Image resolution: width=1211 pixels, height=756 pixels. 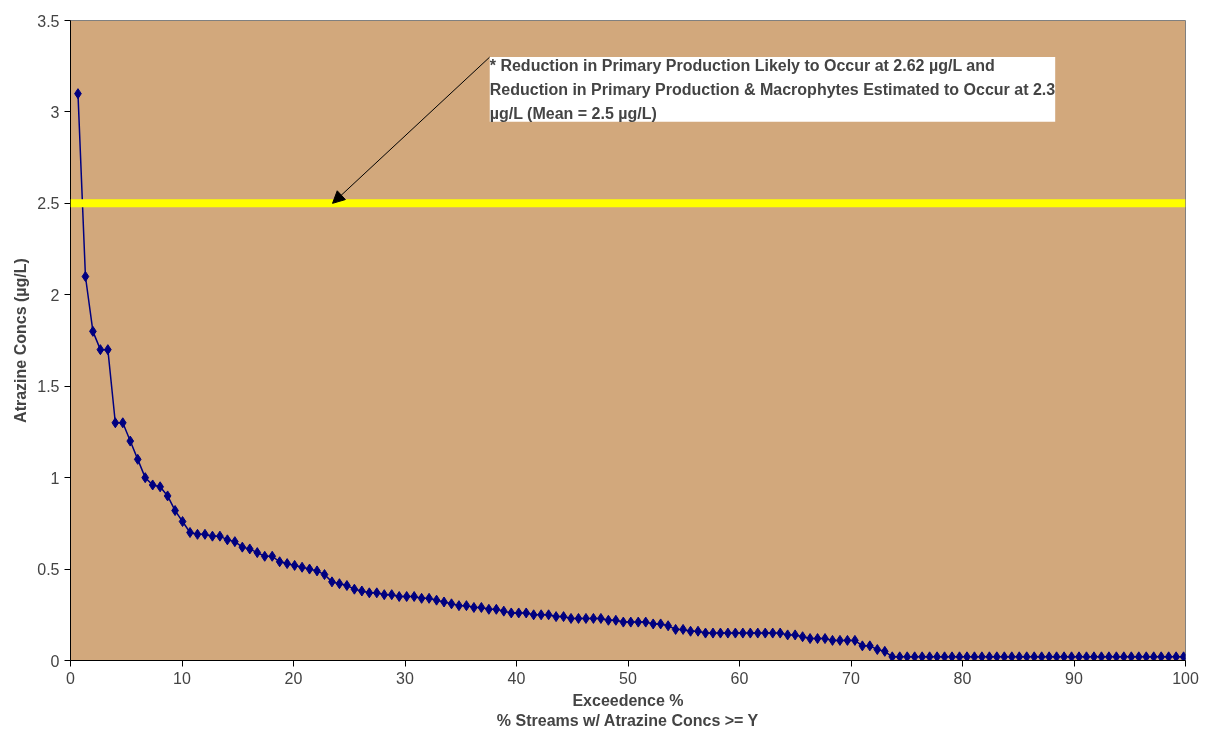 I want to click on x-tick-label: 10, so click(x=182, y=678).